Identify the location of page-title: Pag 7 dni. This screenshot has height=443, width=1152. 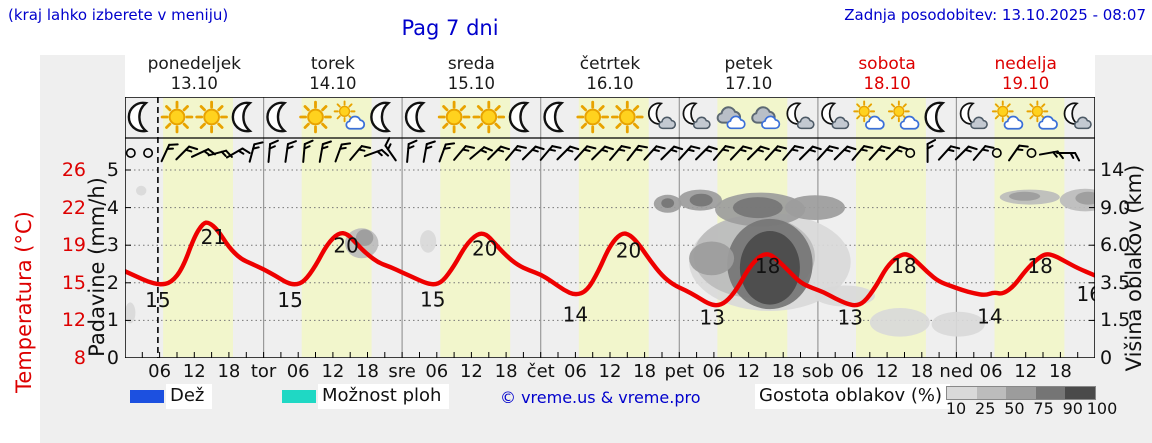
(450, 28).